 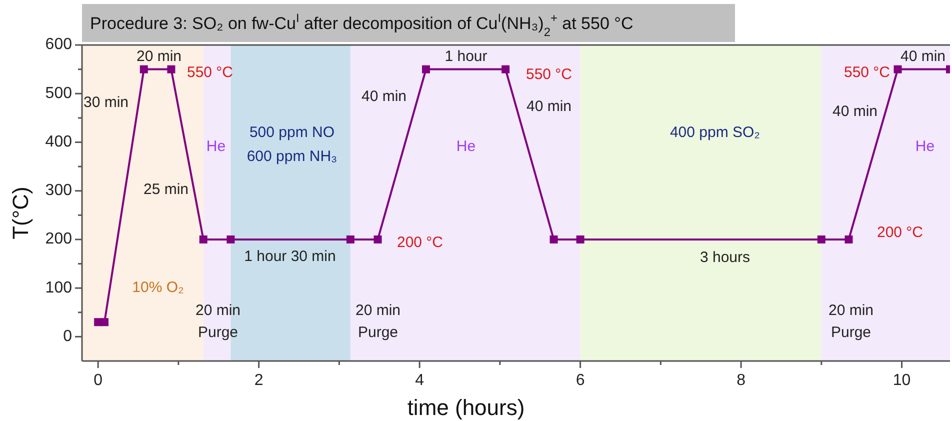 What do you see at coordinates (158, 287) in the screenshot?
I see `annotation: 10% O₂` at bounding box center [158, 287].